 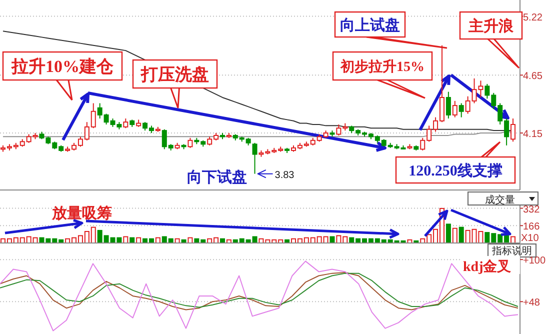 I want to click on callout: 初步拉升15%, so click(x=382, y=75).